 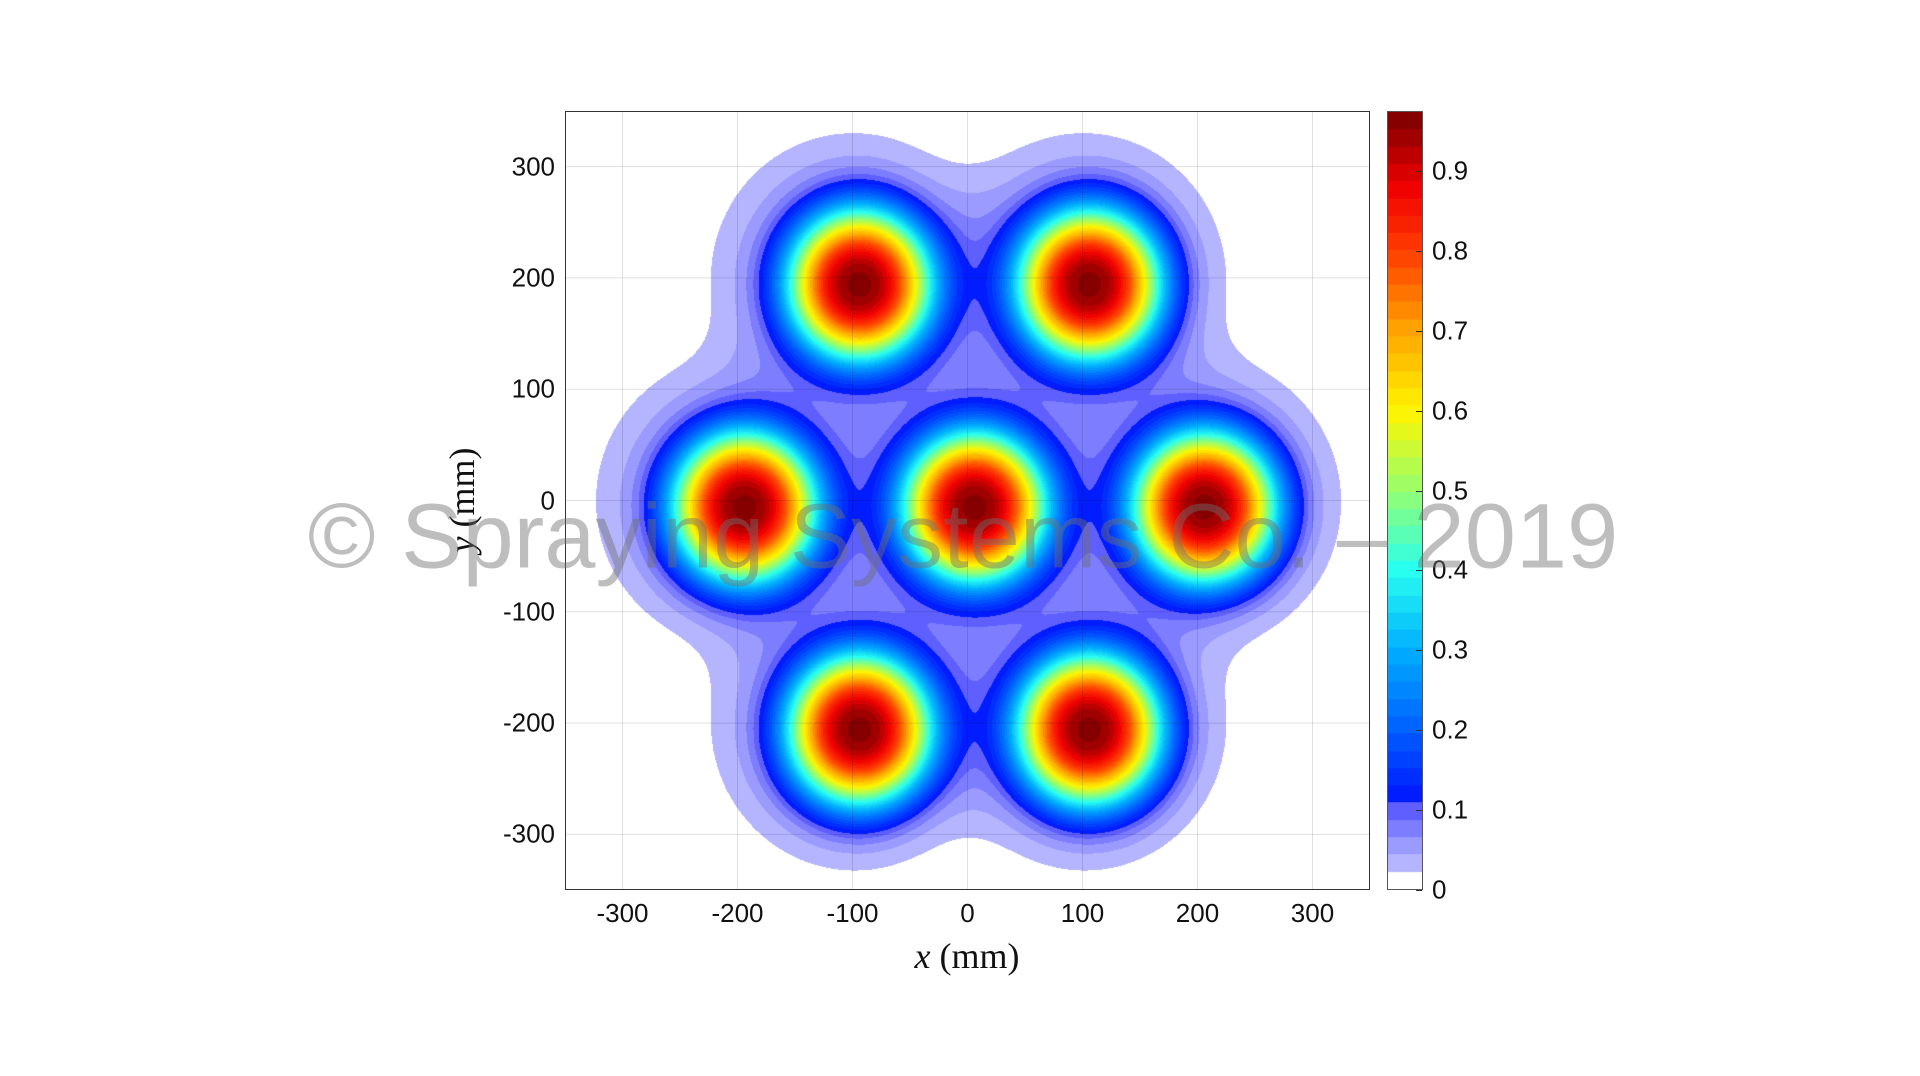 I want to click on y-tick-label: -200, so click(x=528, y=722).